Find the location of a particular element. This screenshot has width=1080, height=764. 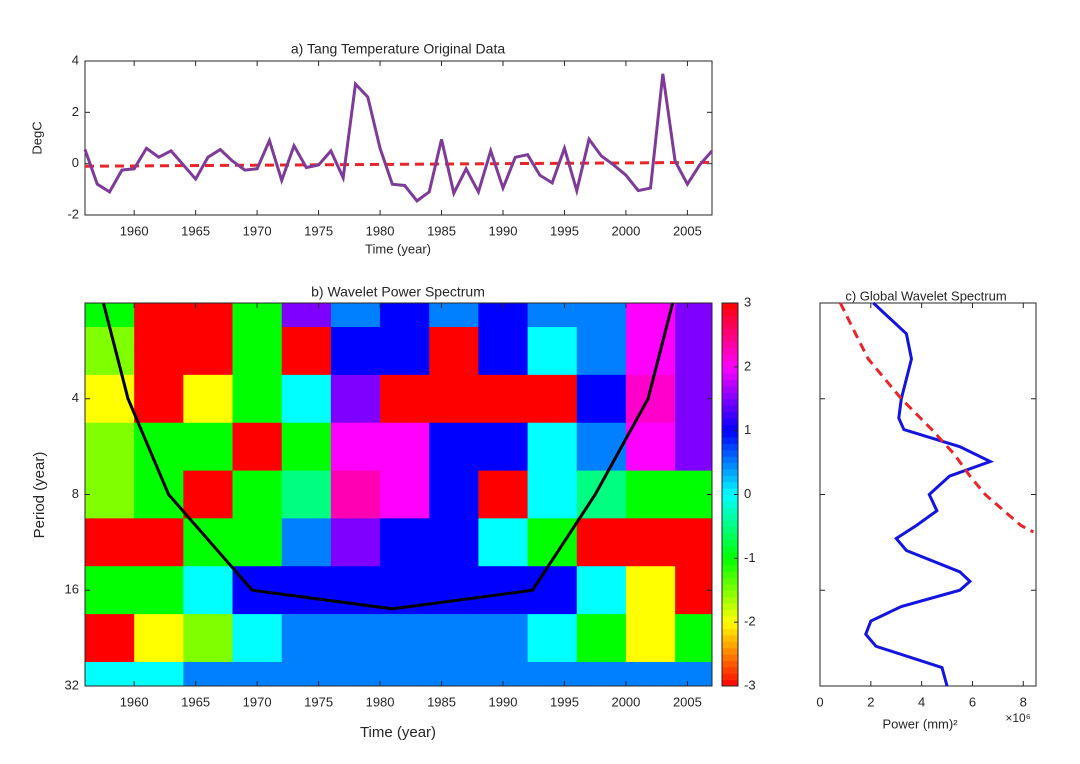

x-tick-label: 1985 is located at coordinates (441, 701).